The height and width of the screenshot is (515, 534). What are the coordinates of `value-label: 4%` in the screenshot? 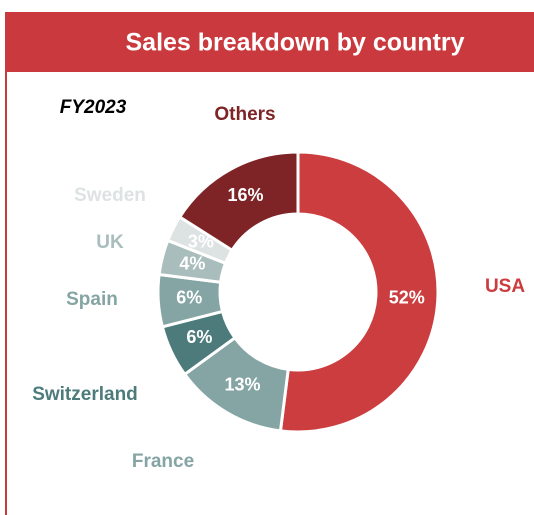 It's located at (192, 264).